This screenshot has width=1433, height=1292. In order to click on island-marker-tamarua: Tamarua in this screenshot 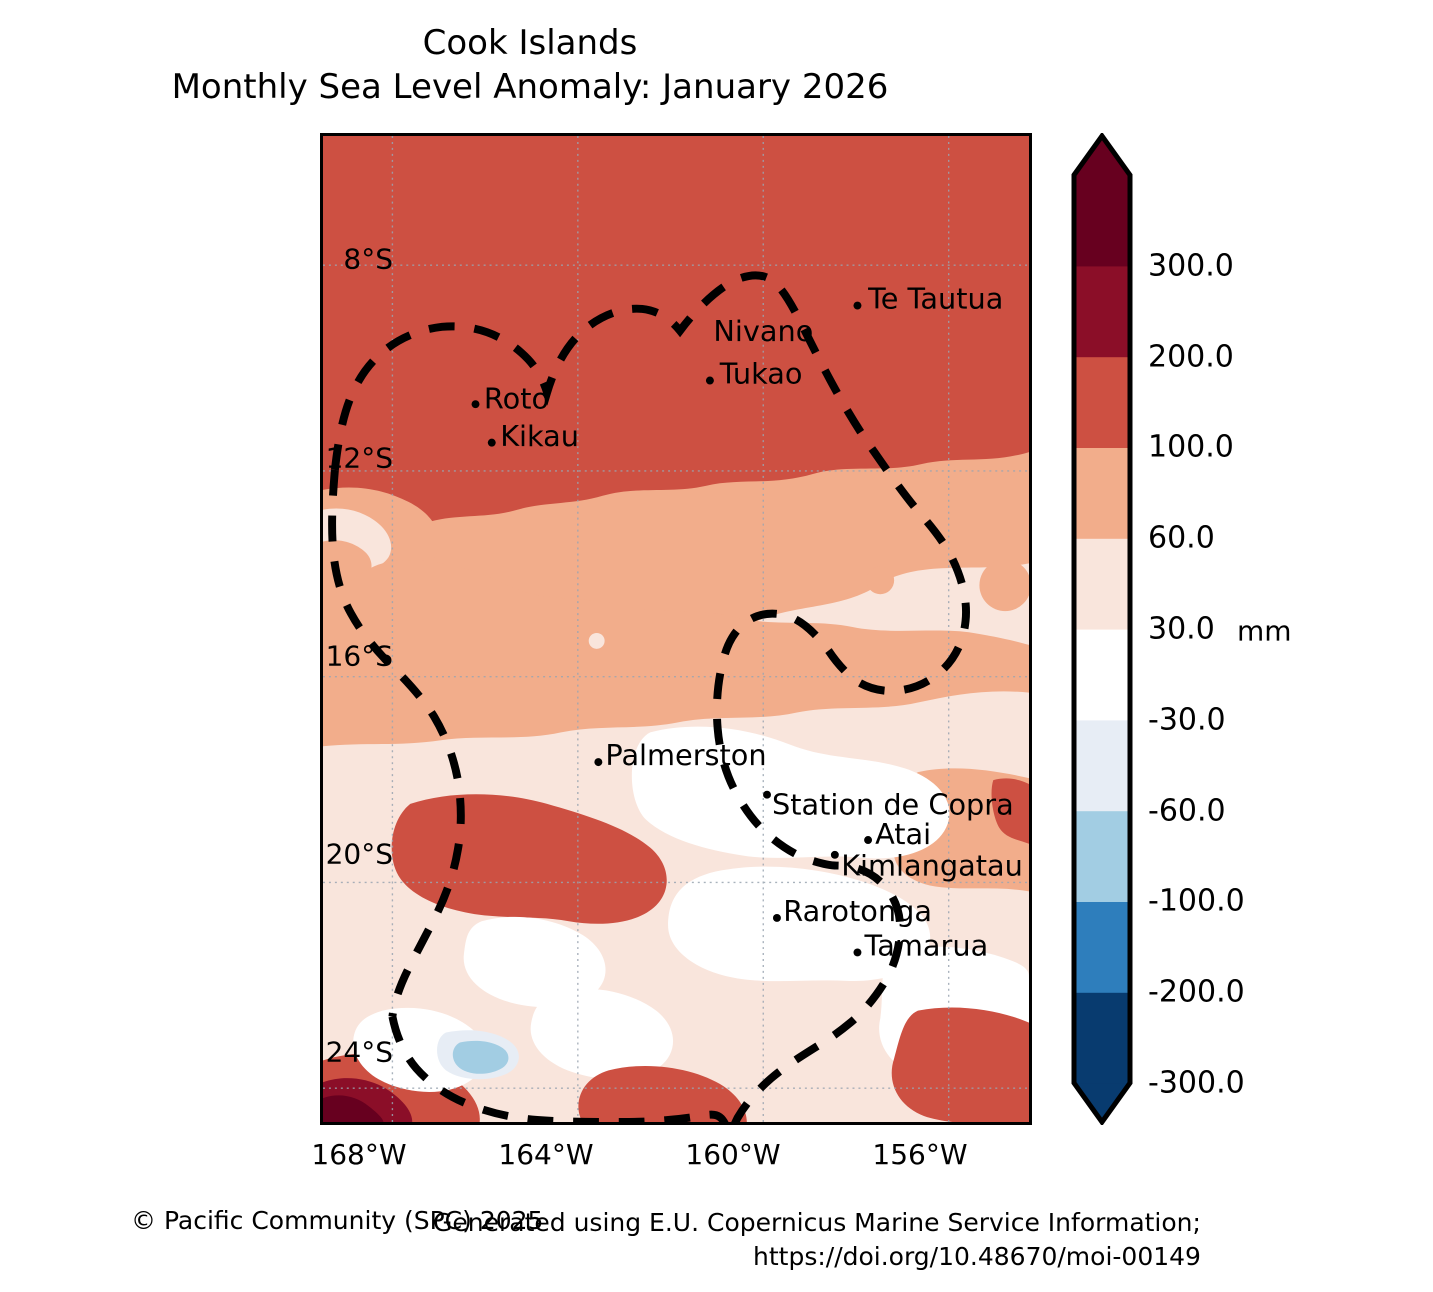, I will do `click(920, 945)`.